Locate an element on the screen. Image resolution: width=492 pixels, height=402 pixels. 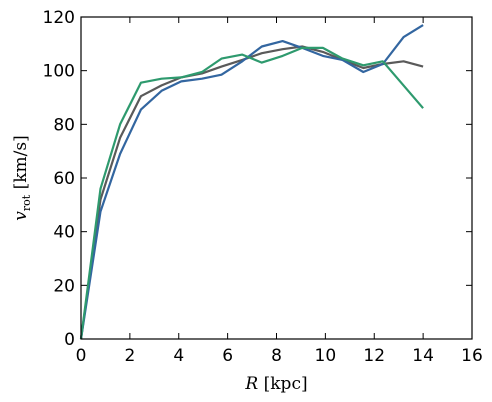
y-tick-label: 120 is located at coordinates (59, 18).